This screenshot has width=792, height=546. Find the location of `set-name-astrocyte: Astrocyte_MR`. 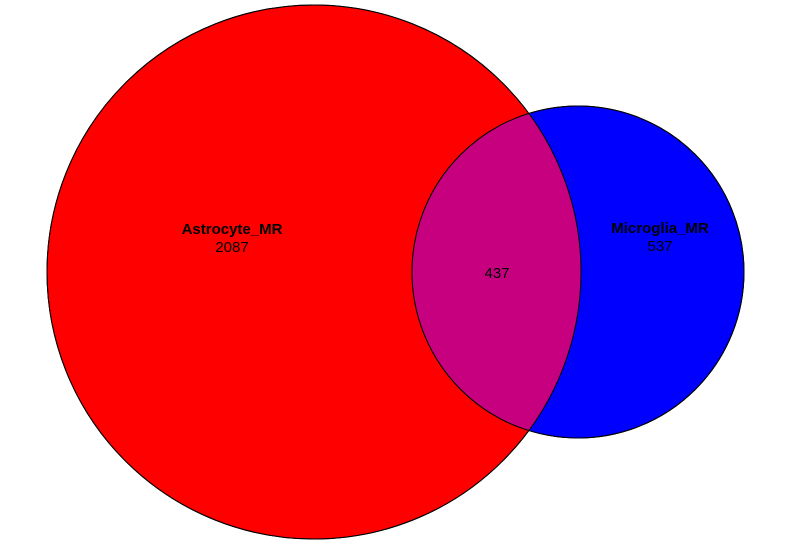

set-name-astrocyte: Astrocyte_MR is located at coordinates (232, 229).